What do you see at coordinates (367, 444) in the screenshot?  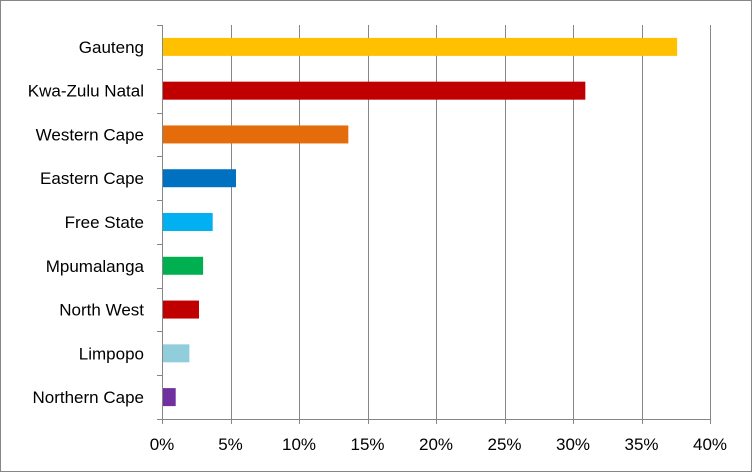 I see `x-tick-label: 15%` at bounding box center [367, 444].